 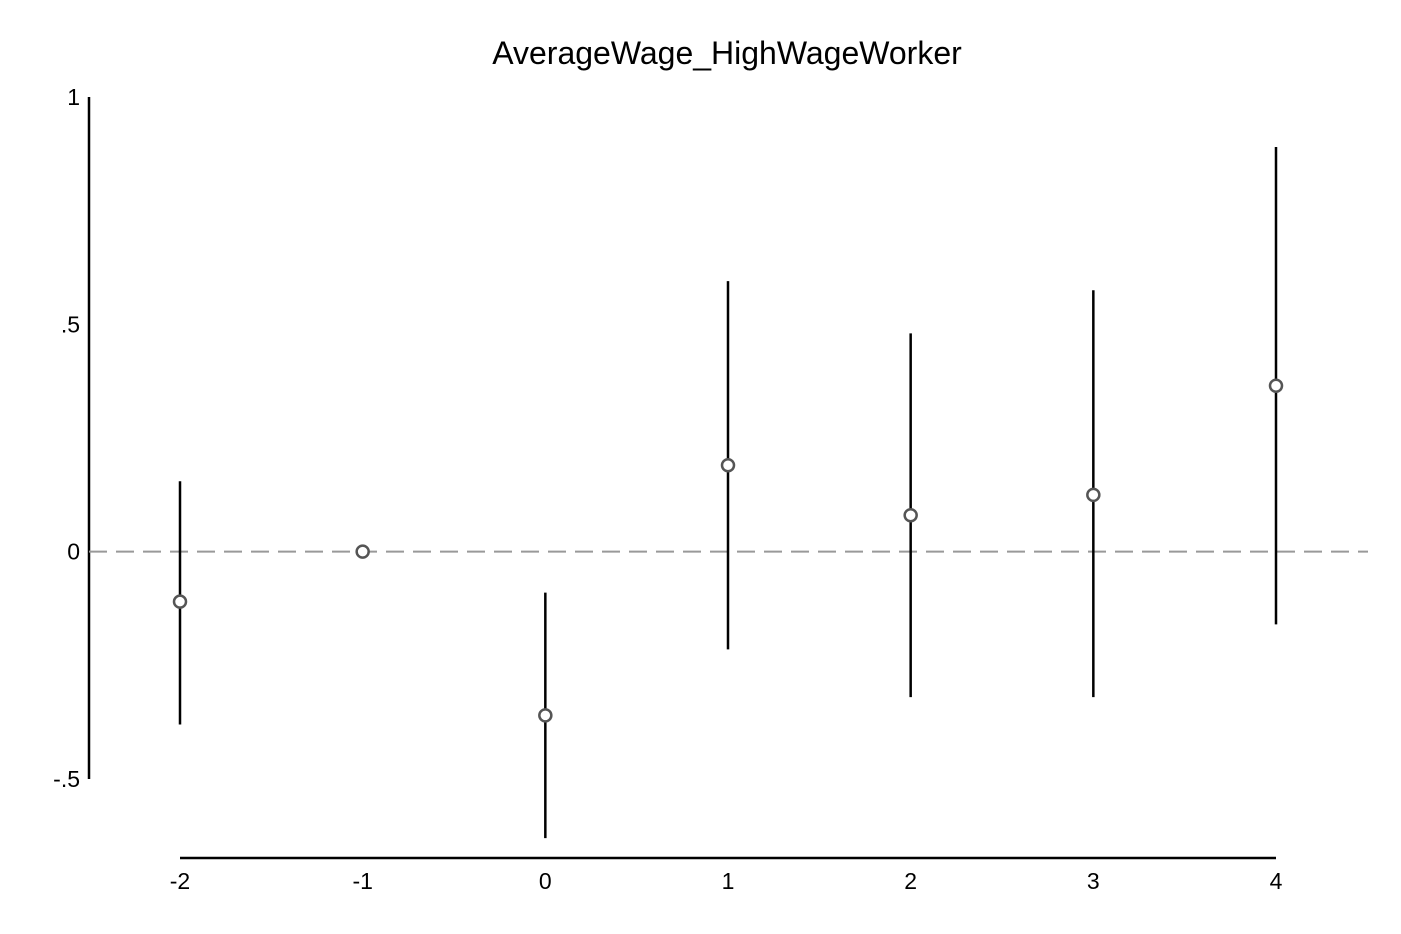 I want to click on y-tick-label: -.5, so click(x=66, y=779).